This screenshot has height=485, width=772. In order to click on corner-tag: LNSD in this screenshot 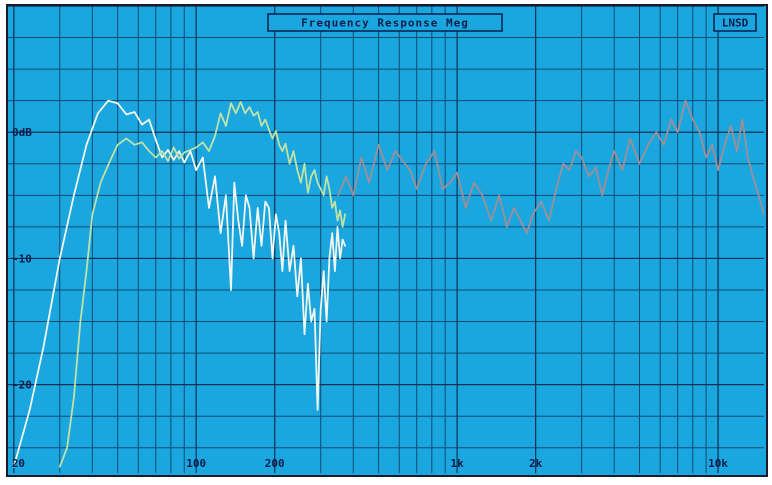, I will do `click(735, 23)`.